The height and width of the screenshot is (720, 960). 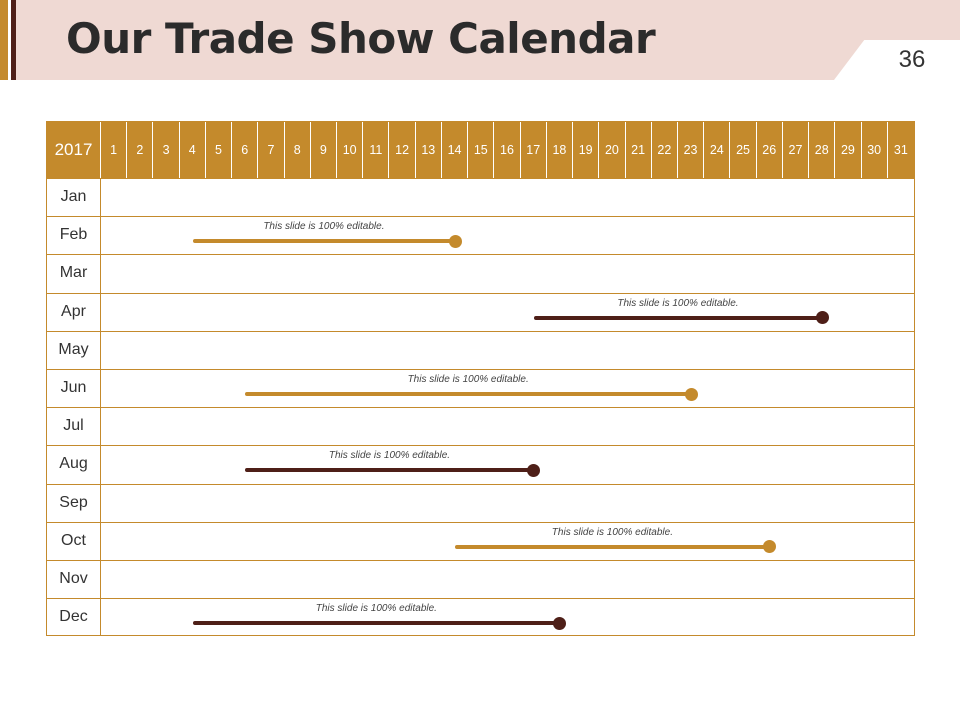 I want to click on day-header-1: 1, so click(x=114, y=150).